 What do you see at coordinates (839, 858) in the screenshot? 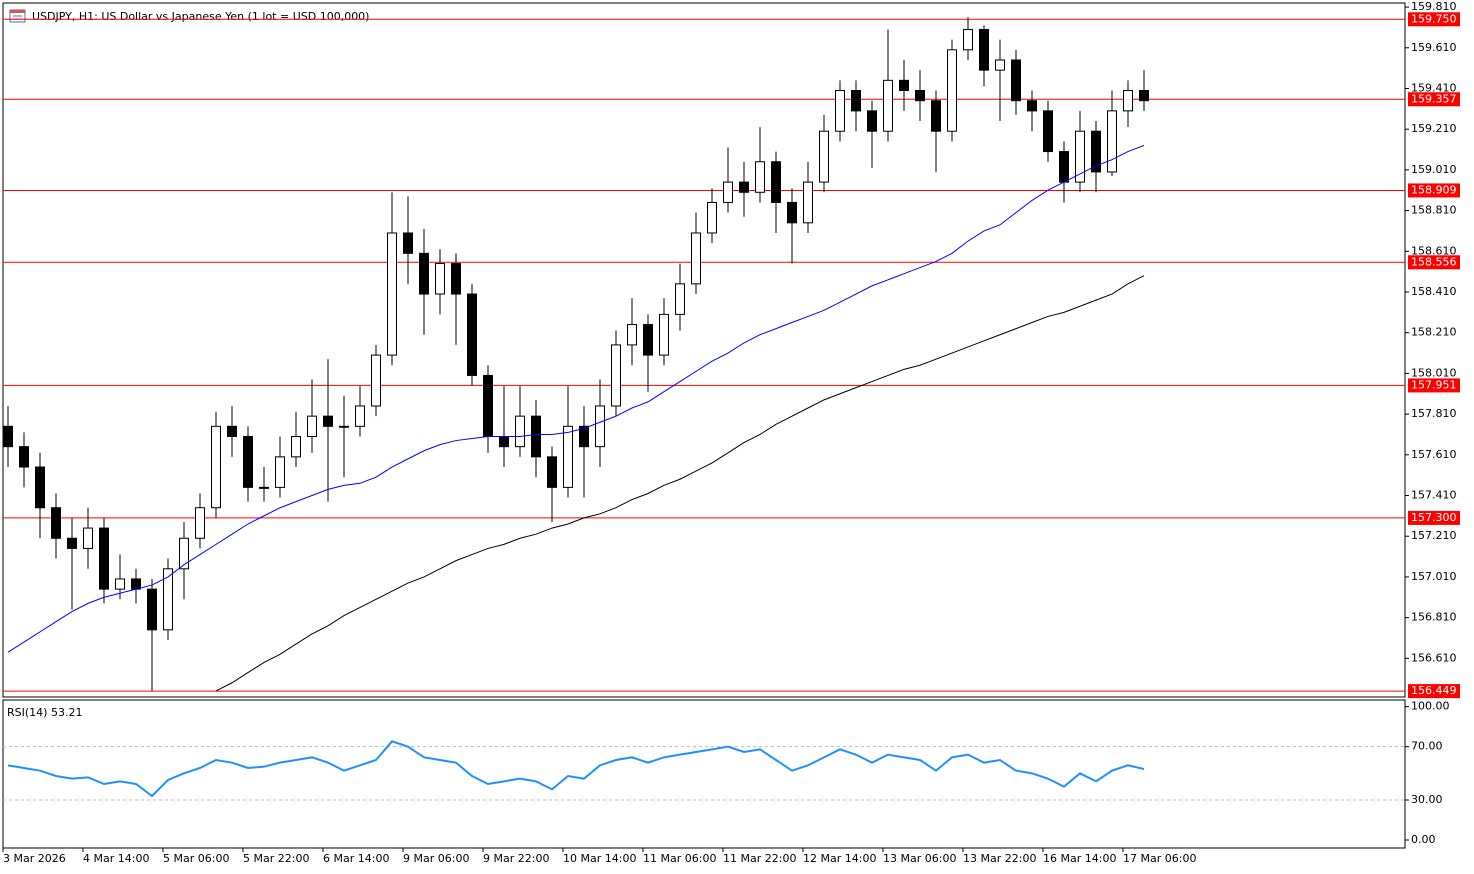
I see `x-tick-label: 12 Mar 14:00` at bounding box center [839, 858].